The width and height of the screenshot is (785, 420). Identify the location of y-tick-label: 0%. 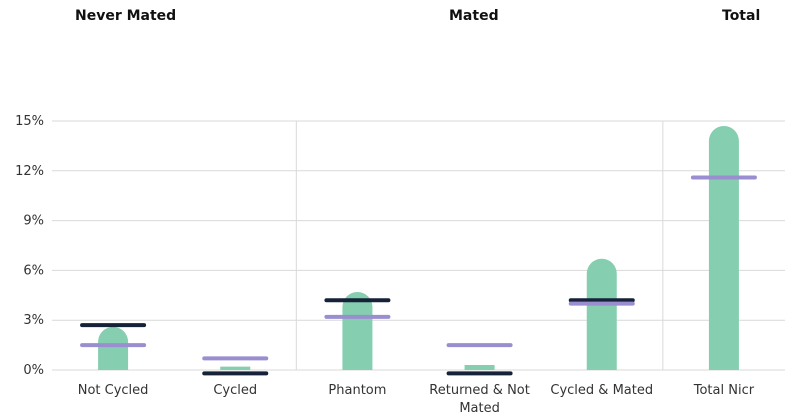
(33, 370).